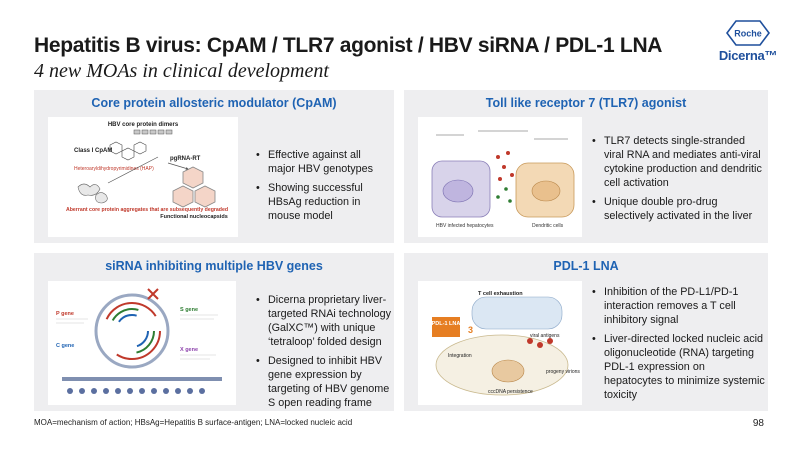 The image size is (800, 450). What do you see at coordinates (214, 103) in the screenshot?
I see `panel-cpam-title: Core protein allosteric modulator (CpAM)` at bounding box center [214, 103].